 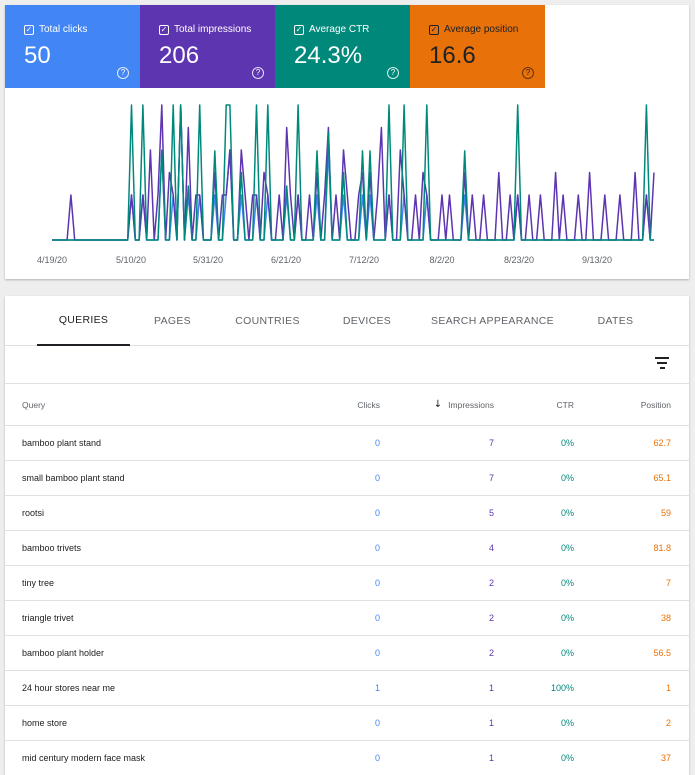 I want to click on table-row: bamboo plant stand 0 7 0% 62.7, so click(x=347, y=443).